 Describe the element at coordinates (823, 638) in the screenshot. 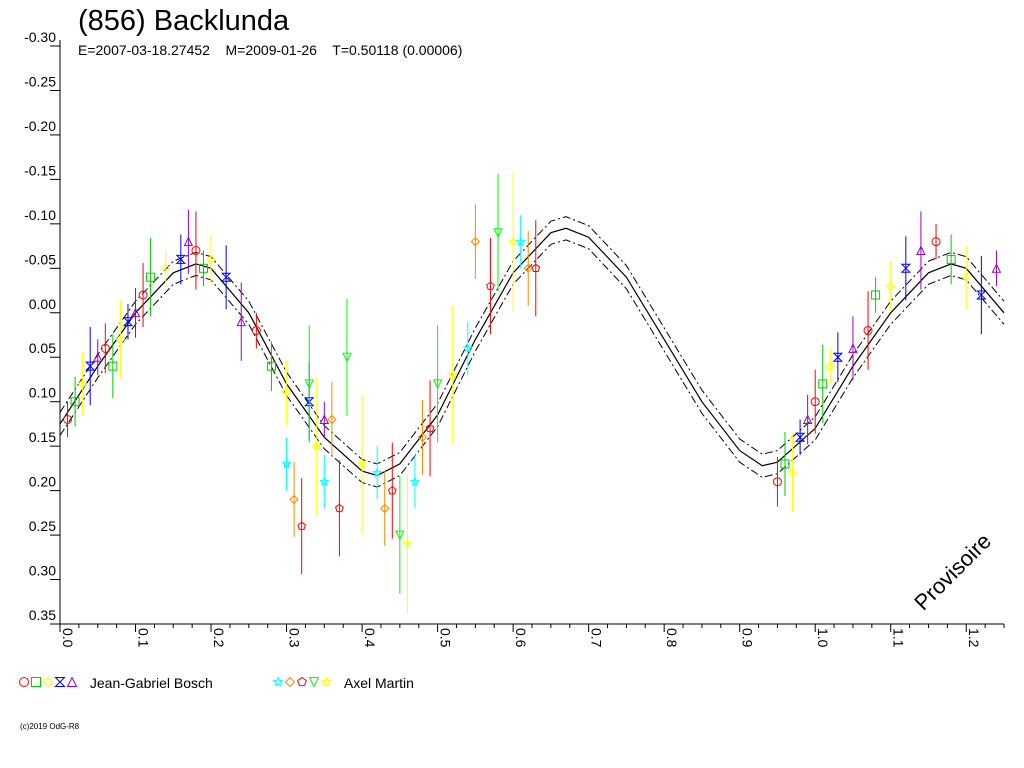

I see `x-tick-label: 1.0` at that location.